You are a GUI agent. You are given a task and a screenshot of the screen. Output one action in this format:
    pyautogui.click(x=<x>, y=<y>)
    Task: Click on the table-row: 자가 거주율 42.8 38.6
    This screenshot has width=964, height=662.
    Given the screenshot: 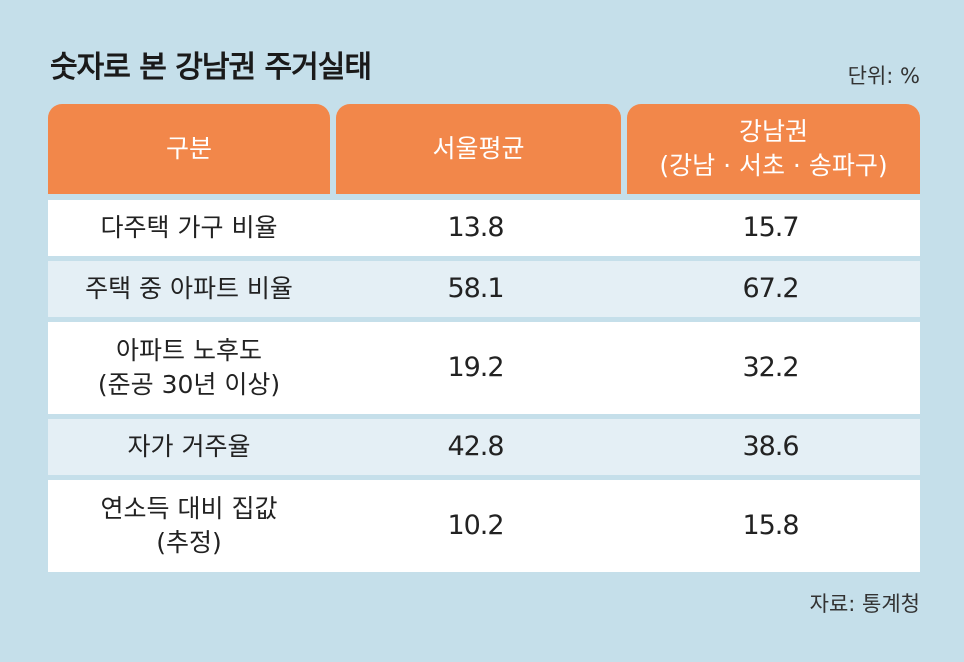 What is the action you would take?
    pyautogui.click(x=484, y=447)
    